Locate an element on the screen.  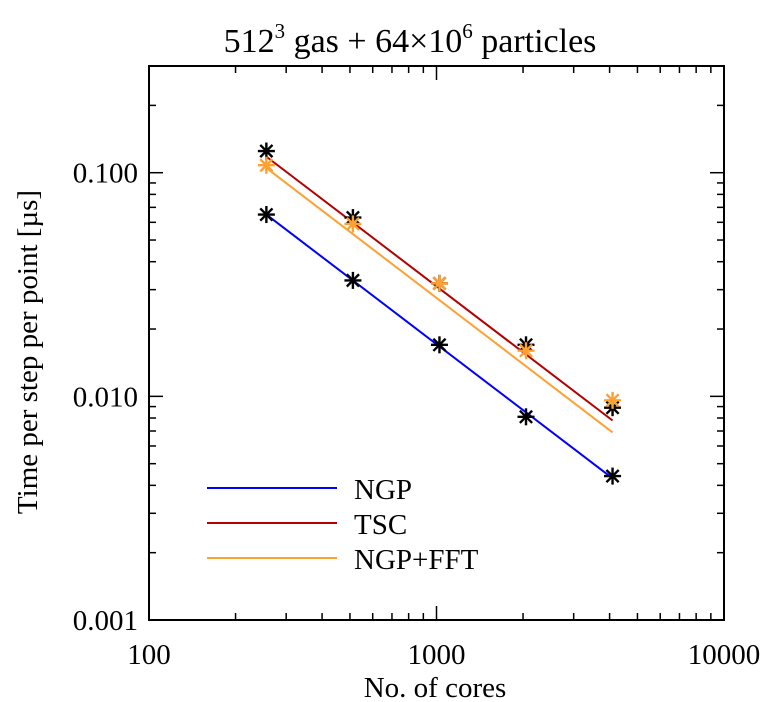
x-axis-label: No. of cores is located at coordinates (435, 687).